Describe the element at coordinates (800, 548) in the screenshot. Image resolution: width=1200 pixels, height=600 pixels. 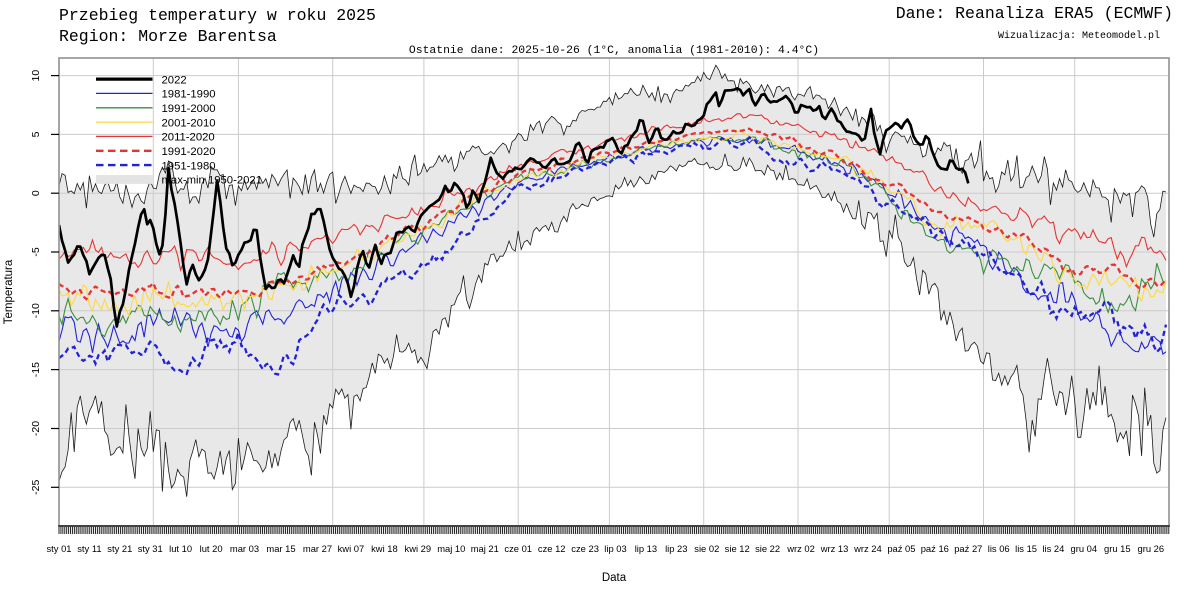
I see `svg-text: wrz 02` at that location.